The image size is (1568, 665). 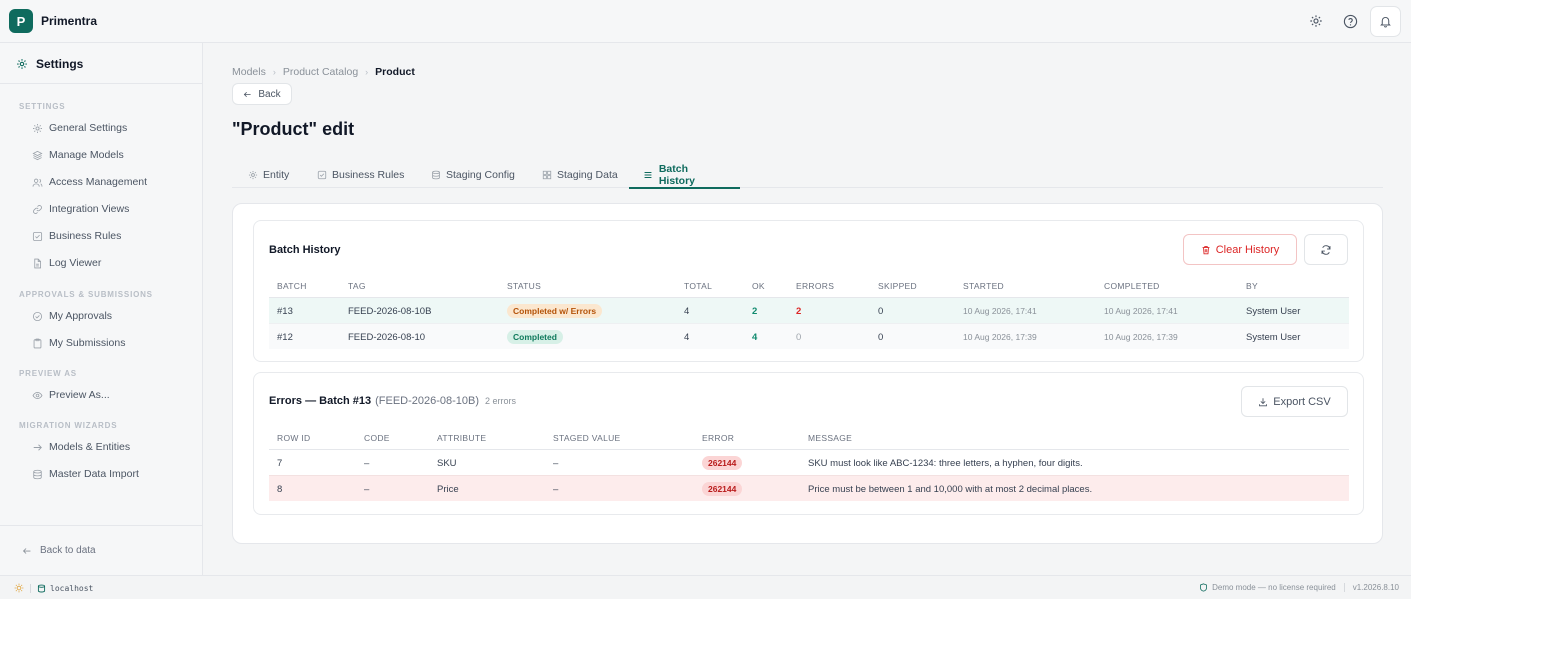 I want to click on refresh-button, so click(x=1326, y=249).